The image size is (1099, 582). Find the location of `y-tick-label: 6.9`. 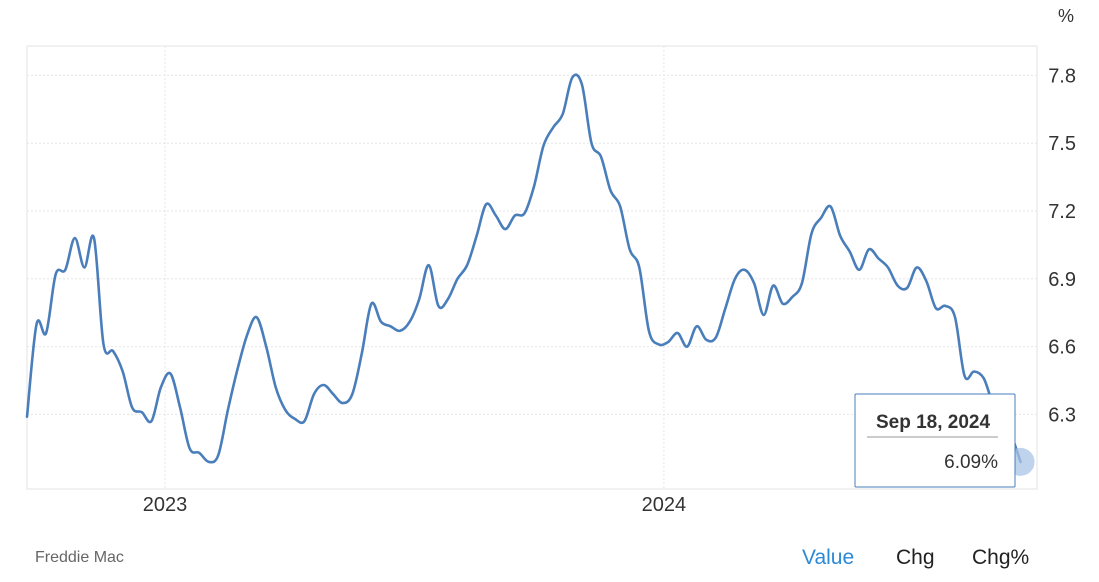

y-tick-label: 6.9 is located at coordinates (1062, 280).